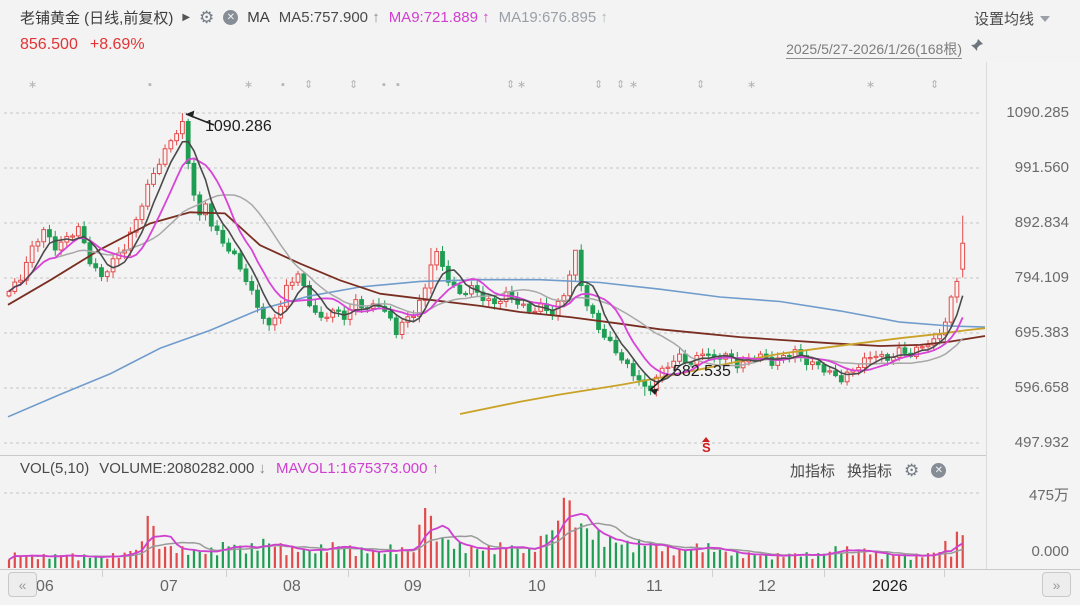  Describe the element at coordinates (1041, 442) in the screenshot. I see `price-tick-label: 497.932` at that location.